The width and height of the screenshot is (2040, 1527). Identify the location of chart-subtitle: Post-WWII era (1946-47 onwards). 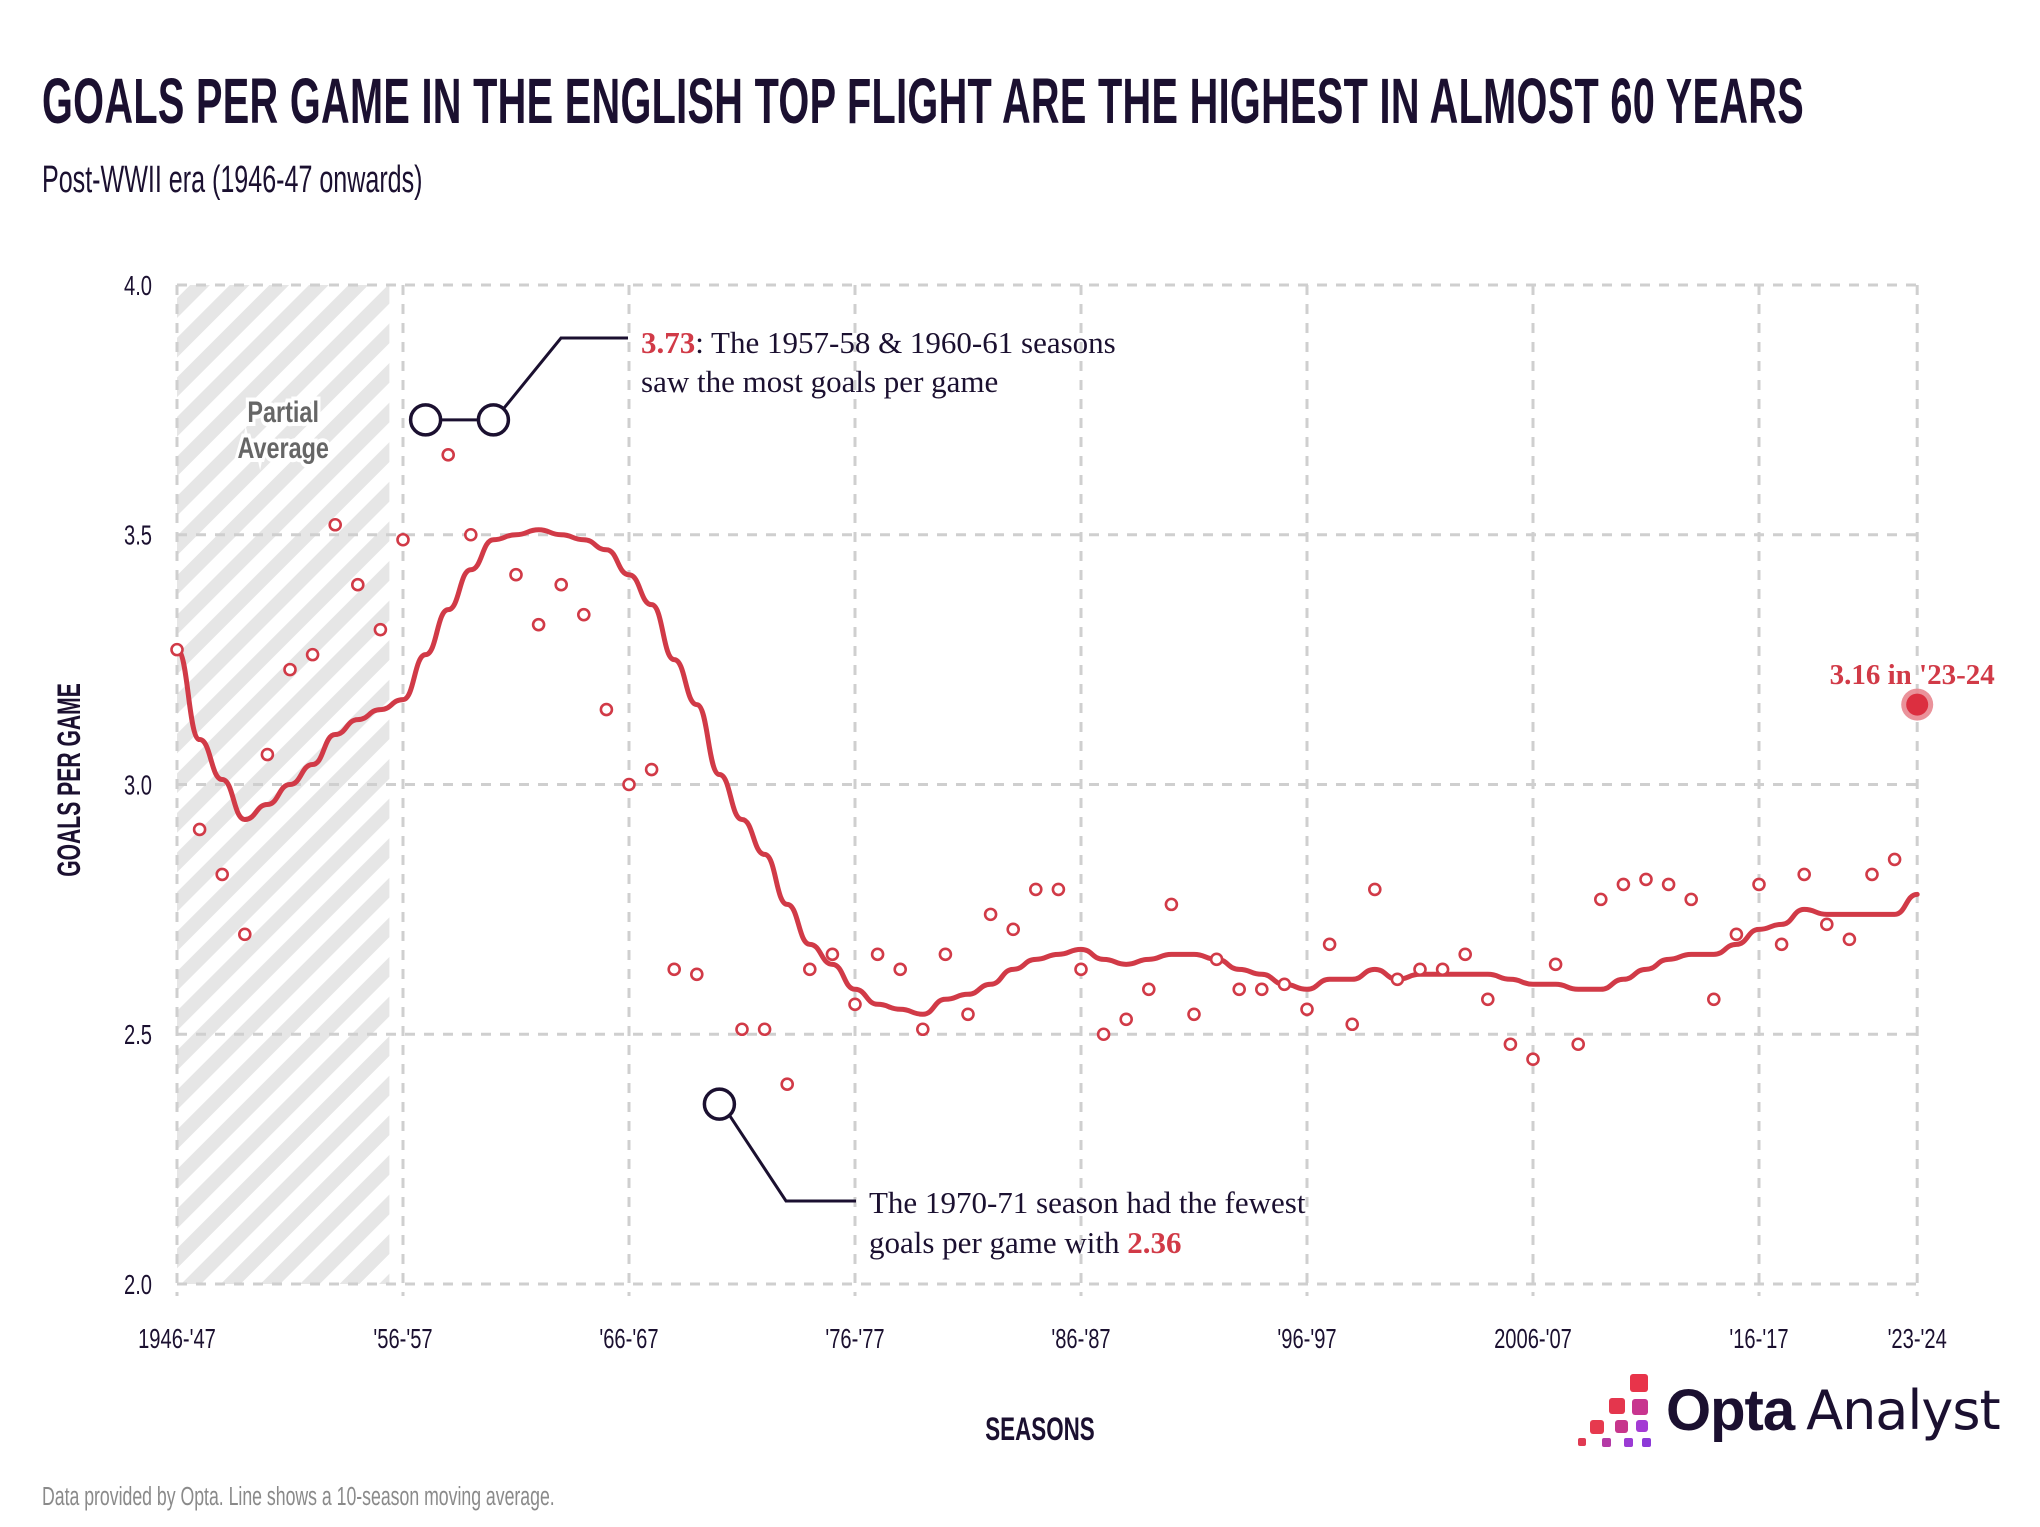
(232, 180).